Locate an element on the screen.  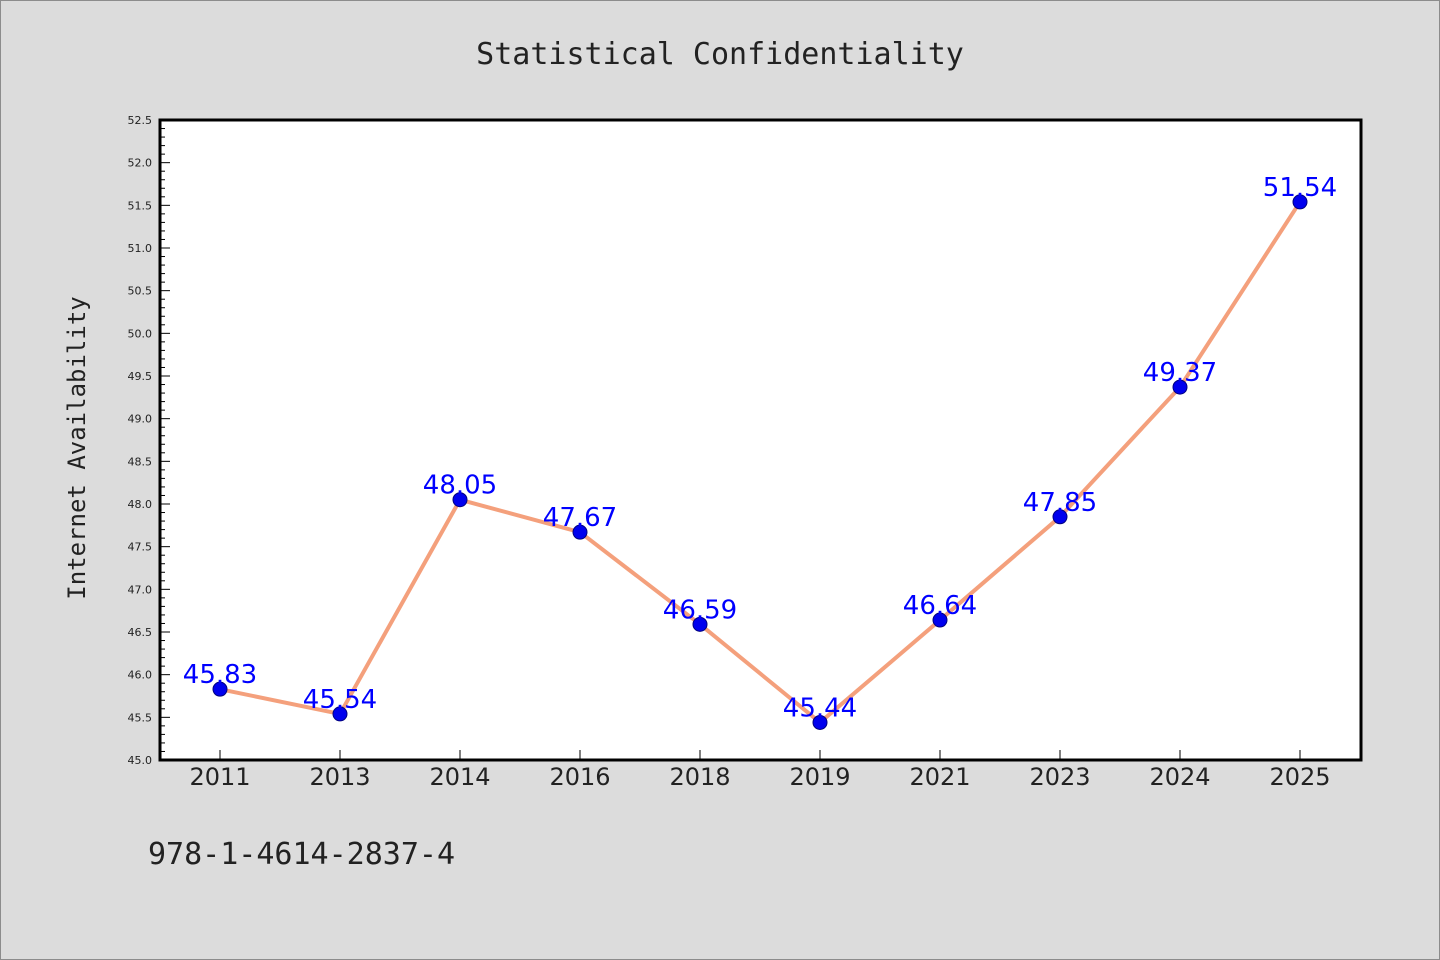
data-label: 46.64 is located at coordinates (940, 606).